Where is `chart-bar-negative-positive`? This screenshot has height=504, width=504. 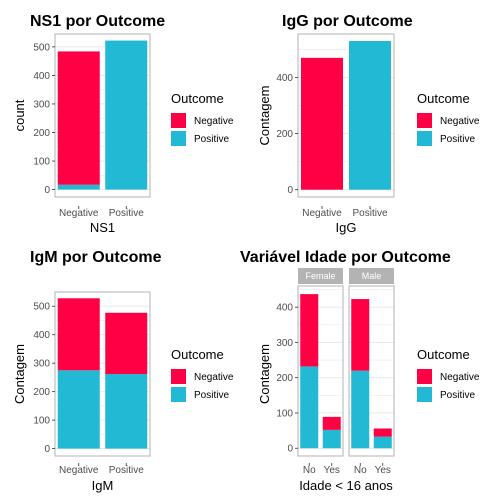
chart-bar-negative-positive is located at coordinates (126, 343).